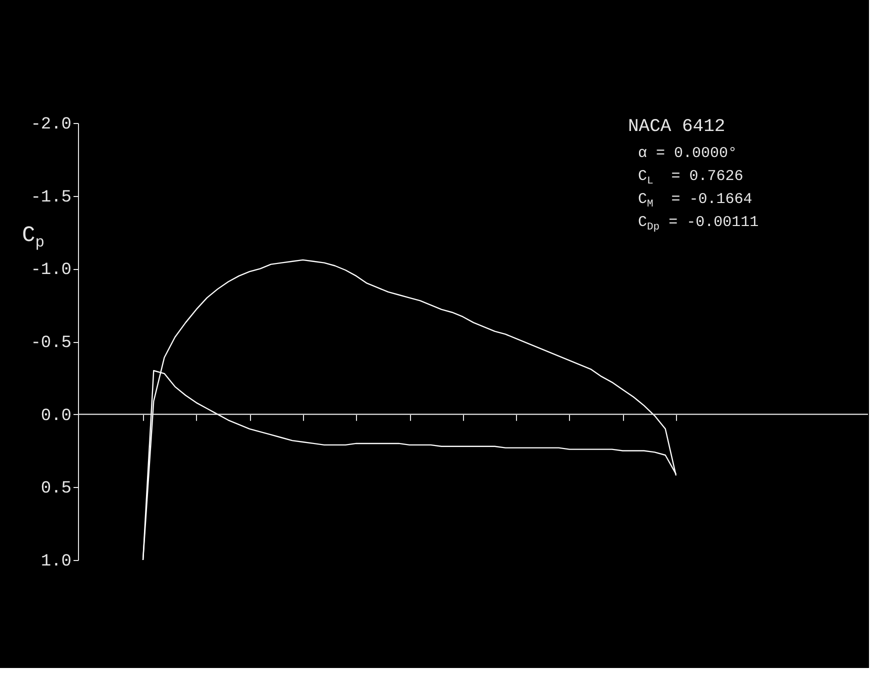  What do you see at coordinates (56, 416) in the screenshot?
I see `y-tick-label: 0.0` at bounding box center [56, 416].